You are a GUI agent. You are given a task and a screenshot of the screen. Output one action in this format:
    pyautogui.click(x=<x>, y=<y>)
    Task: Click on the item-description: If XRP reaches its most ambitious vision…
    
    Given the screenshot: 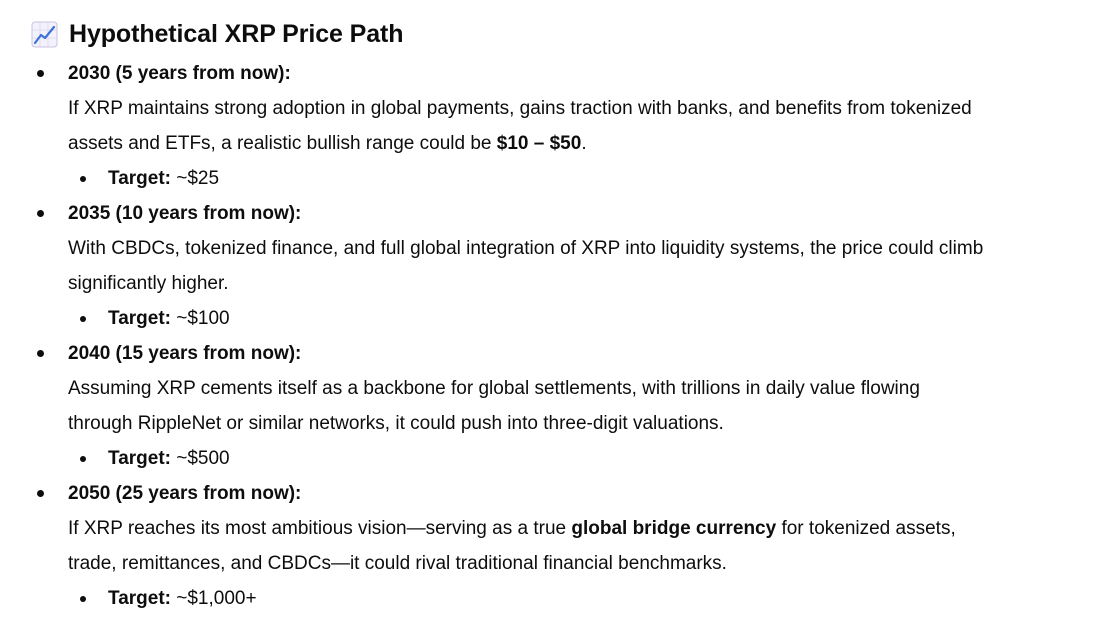 What is the action you would take?
    pyautogui.click(x=528, y=546)
    